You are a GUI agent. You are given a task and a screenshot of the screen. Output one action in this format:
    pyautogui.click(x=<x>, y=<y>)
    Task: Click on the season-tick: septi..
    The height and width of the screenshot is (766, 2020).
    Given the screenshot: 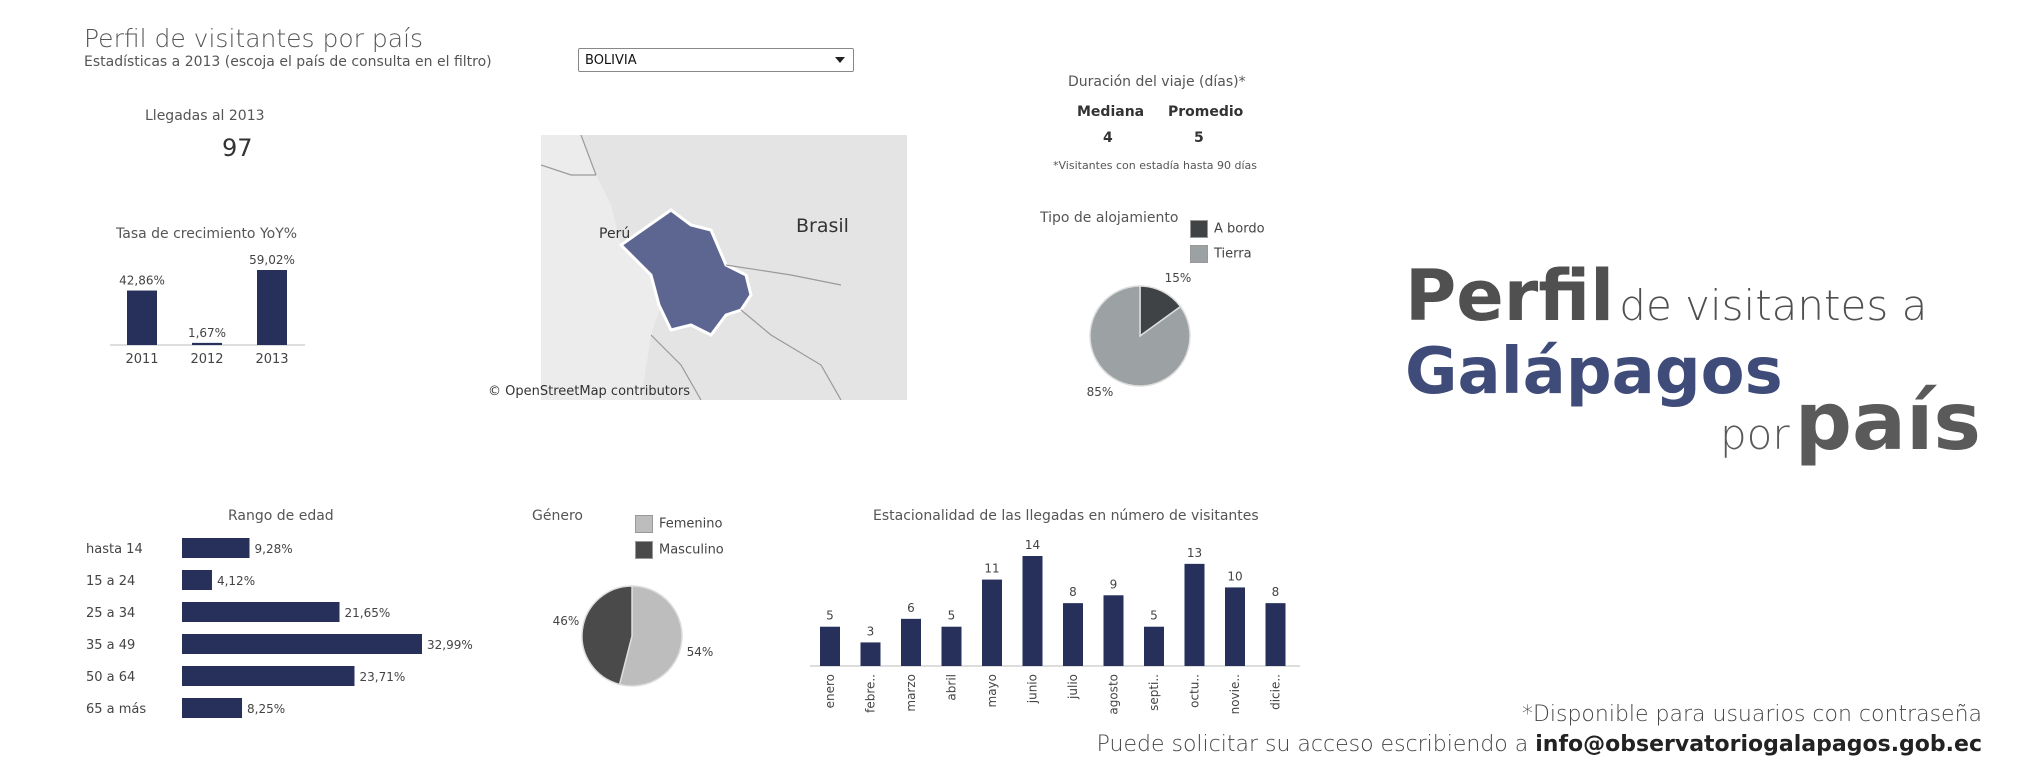 What is the action you would take?
    pyautogui.click(x=1154, y=692)
    